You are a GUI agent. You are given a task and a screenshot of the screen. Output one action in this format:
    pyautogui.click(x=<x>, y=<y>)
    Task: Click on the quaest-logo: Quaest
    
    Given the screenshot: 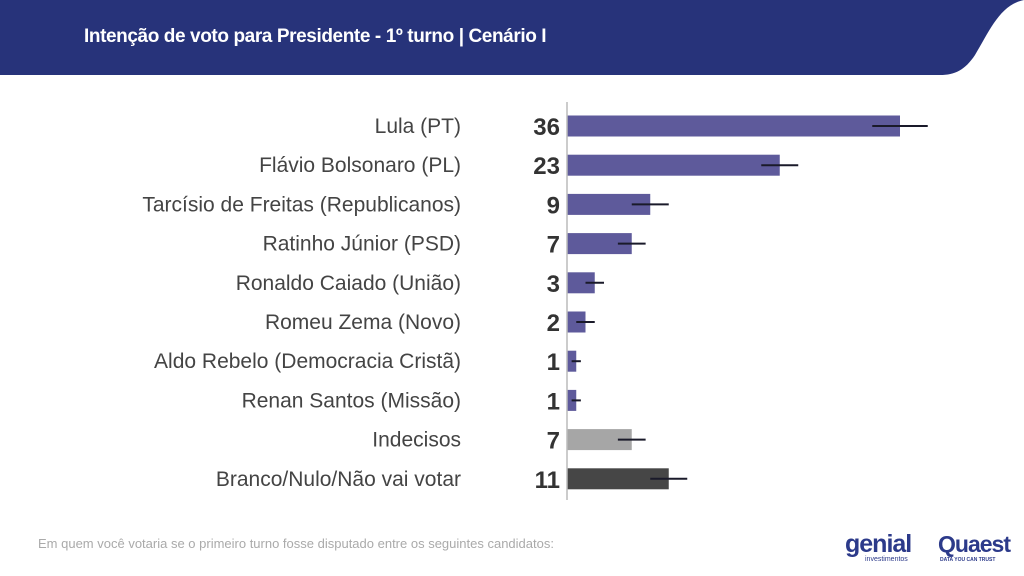 What is the action you would take?
    pyautogui.click(x=974, y=544)
    